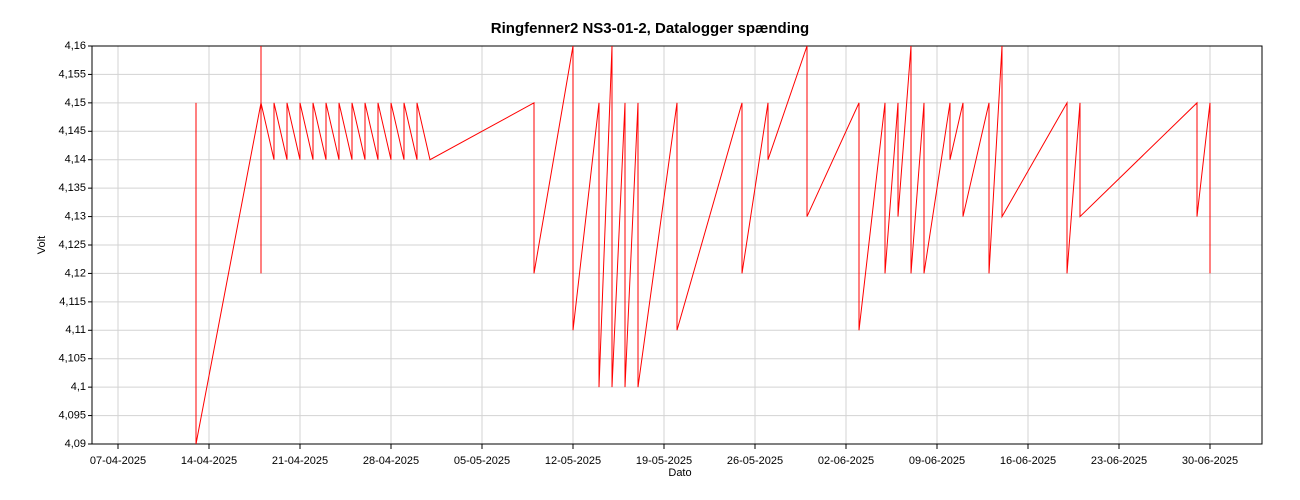 The image size is (1300, 500). What do you see at coordinates (937, 461) in the screenshot?
I see `x-tick-label: 09-06-2025` at bounding box center [937, 461].